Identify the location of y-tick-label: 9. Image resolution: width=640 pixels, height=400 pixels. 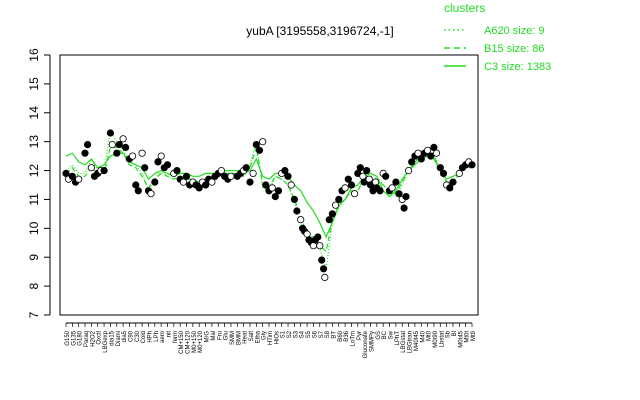
(34, 257).